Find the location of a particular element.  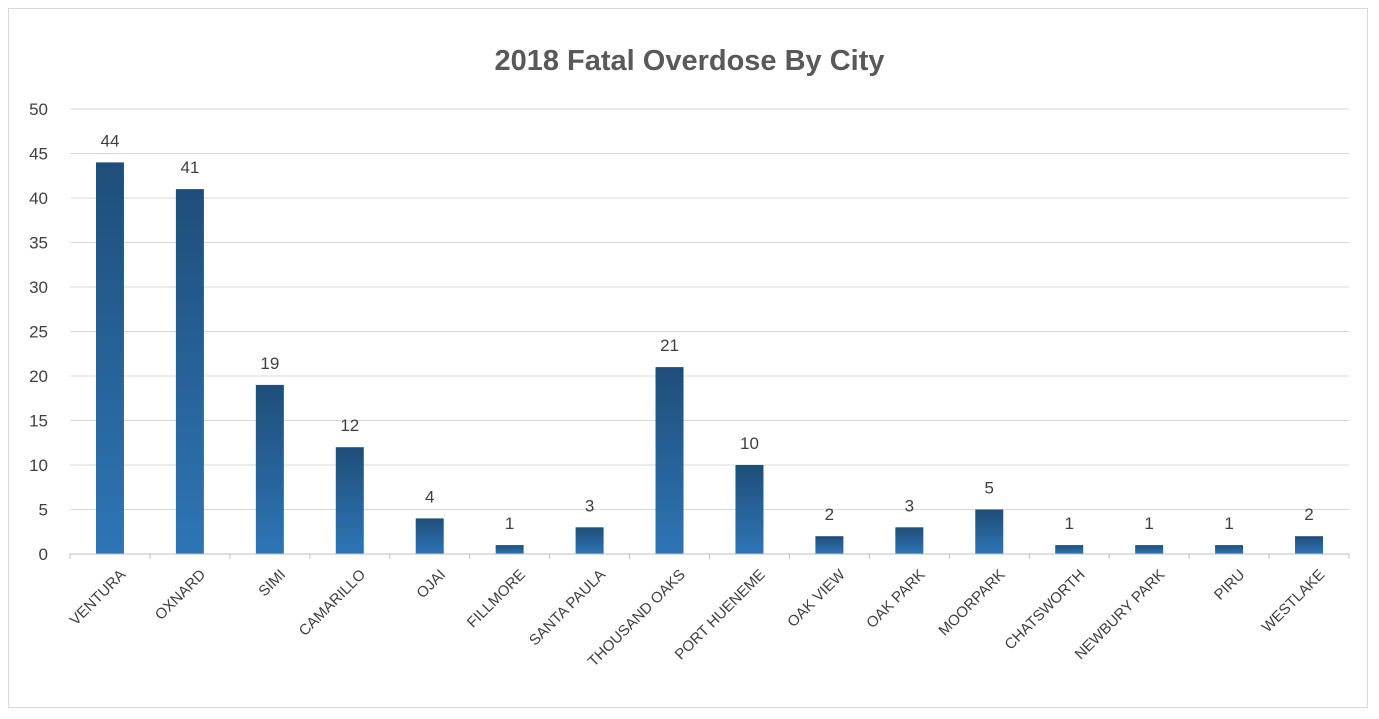

data-label: 44 is located at coordinates (110, 140).